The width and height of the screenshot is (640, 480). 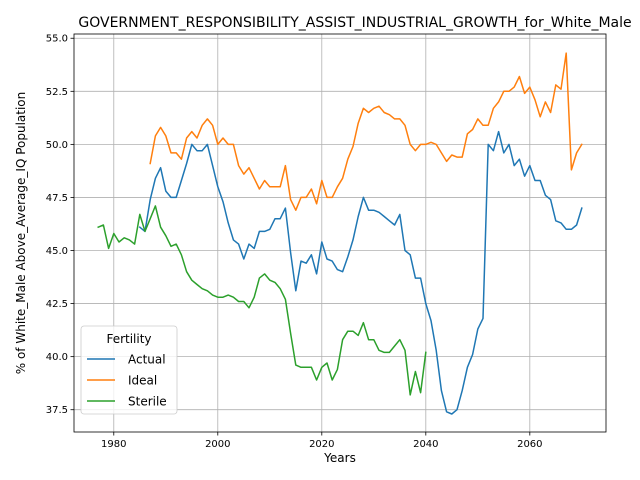 What do you see at coordinates (57, 92) in the screenshot?
I see `y-tick-label: 52.5` at bounding box center [57, 92].